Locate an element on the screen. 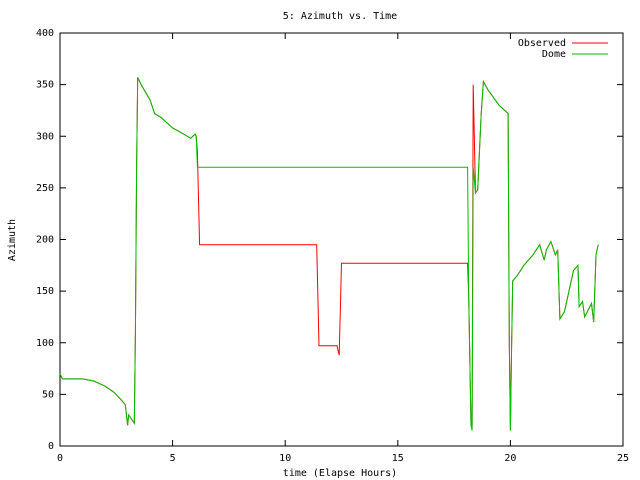  y-tick-label: 0 is located at coordinates (51, 446).